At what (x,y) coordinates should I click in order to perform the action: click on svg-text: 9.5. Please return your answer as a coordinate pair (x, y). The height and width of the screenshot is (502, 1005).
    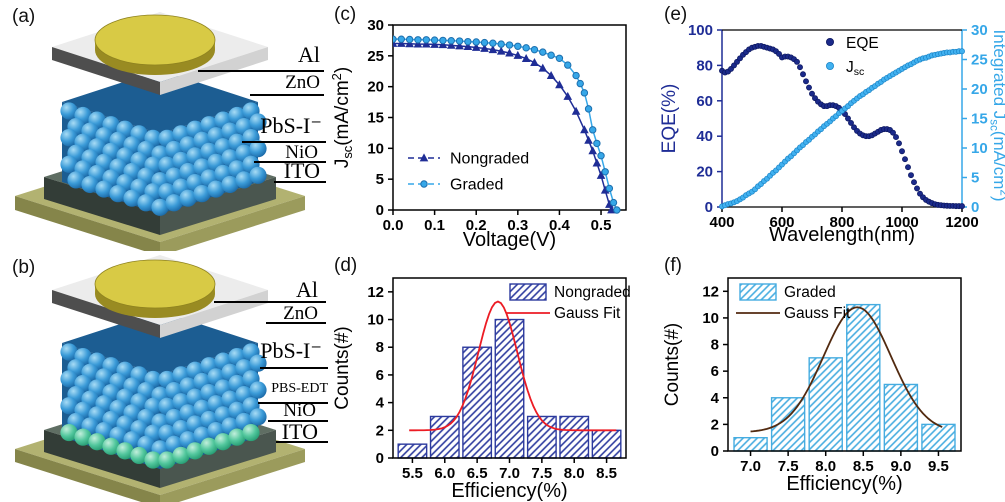
    Looking at the image, I should click on (938, 466).